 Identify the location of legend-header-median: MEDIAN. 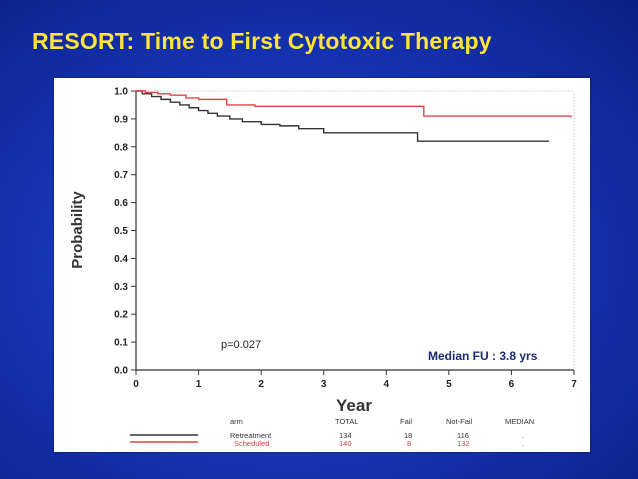
(519, 421).